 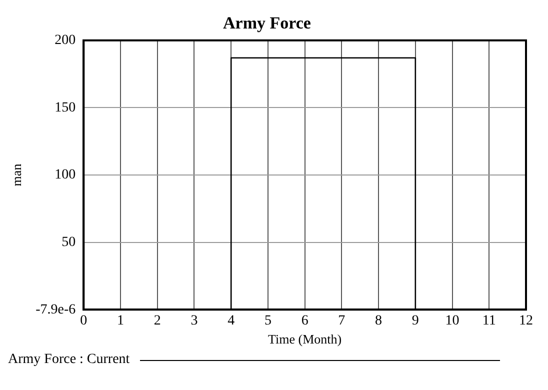 I want to click on x-tick-label: 4, so click(x=231, y=321).